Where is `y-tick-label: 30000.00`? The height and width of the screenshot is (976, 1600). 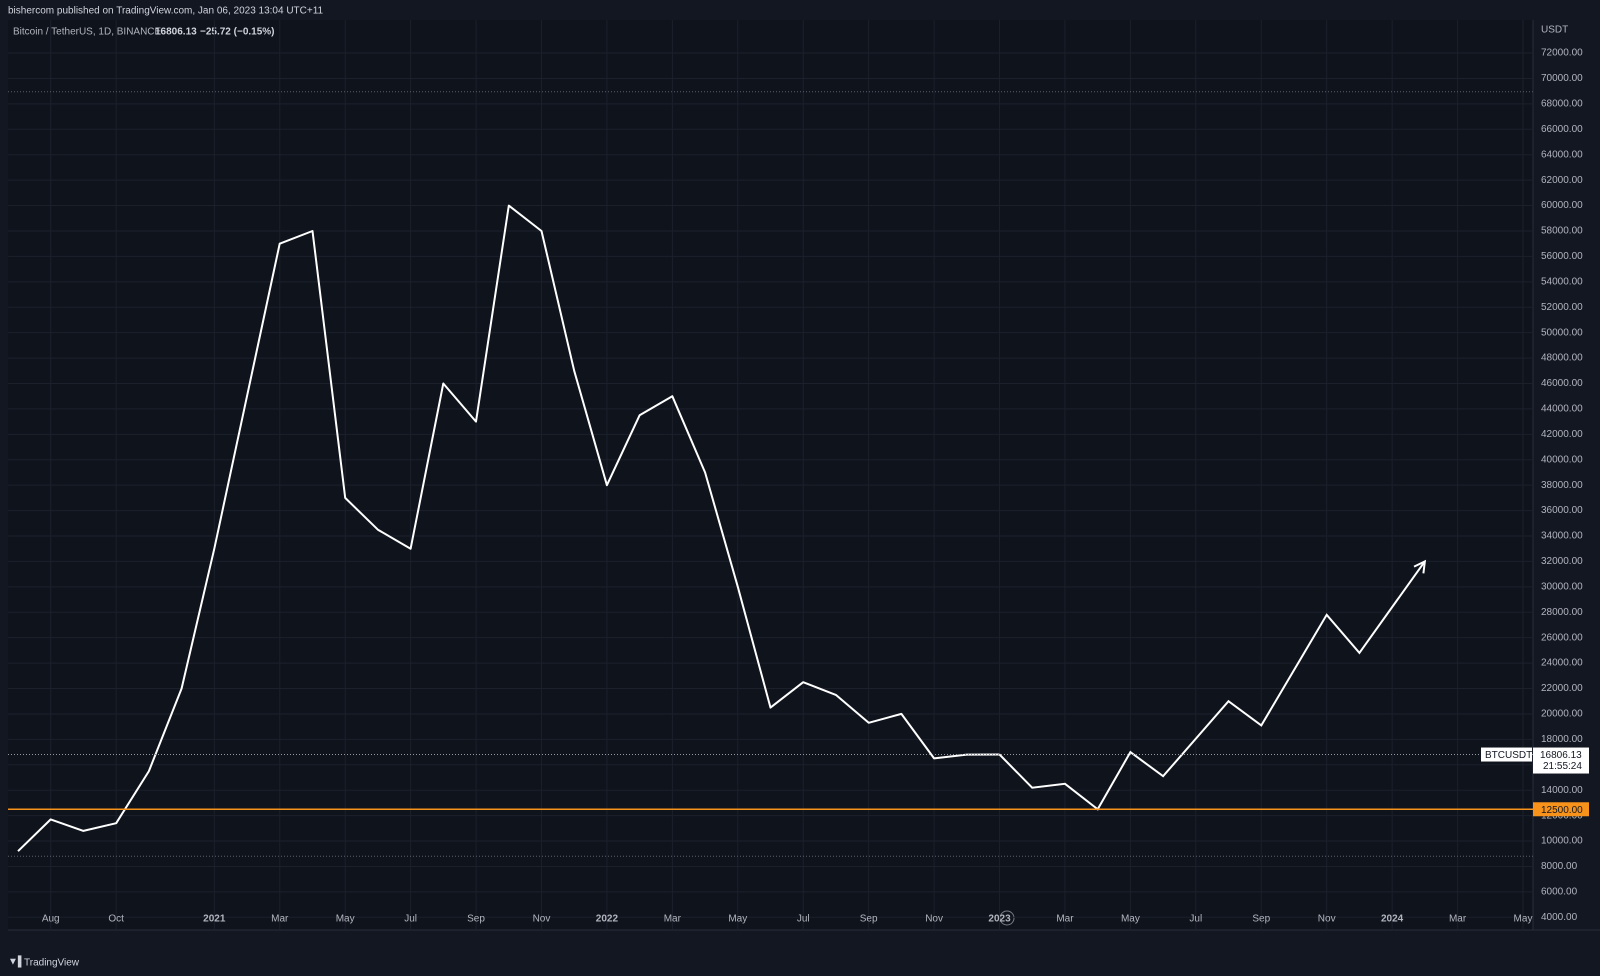 y-tick-label: 30000.00 is located at coordinates (1562, 586).